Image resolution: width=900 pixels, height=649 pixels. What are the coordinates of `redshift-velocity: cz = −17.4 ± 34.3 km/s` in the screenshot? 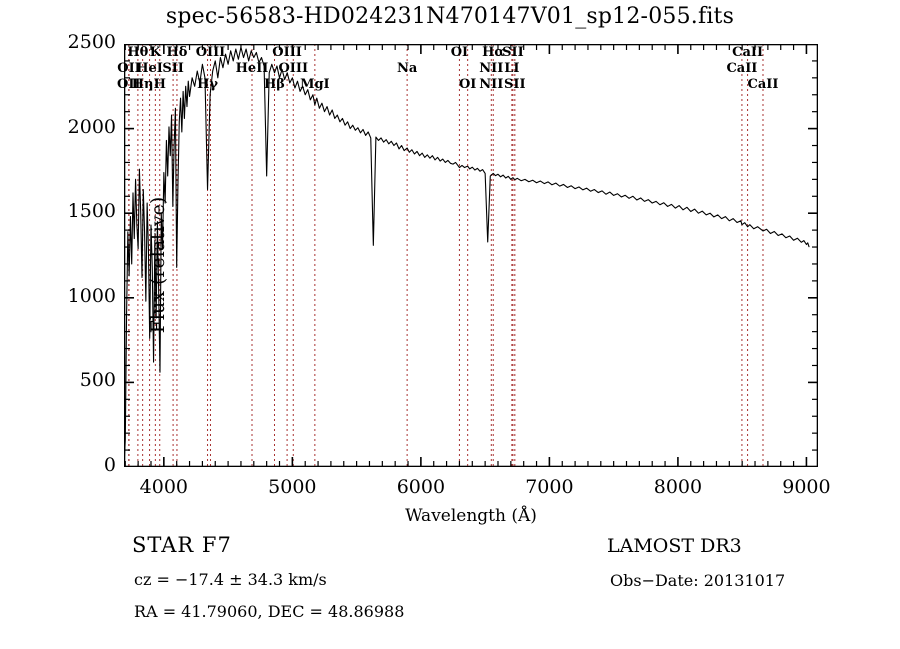 It's located at (230, 579).